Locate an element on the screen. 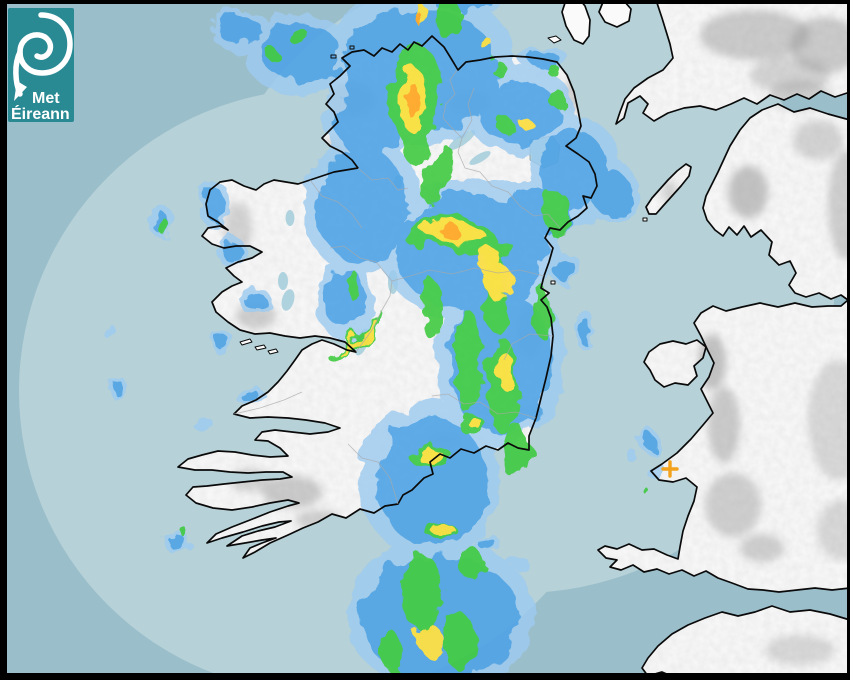  rain-layer-intense is located at coordinates (434, 124).